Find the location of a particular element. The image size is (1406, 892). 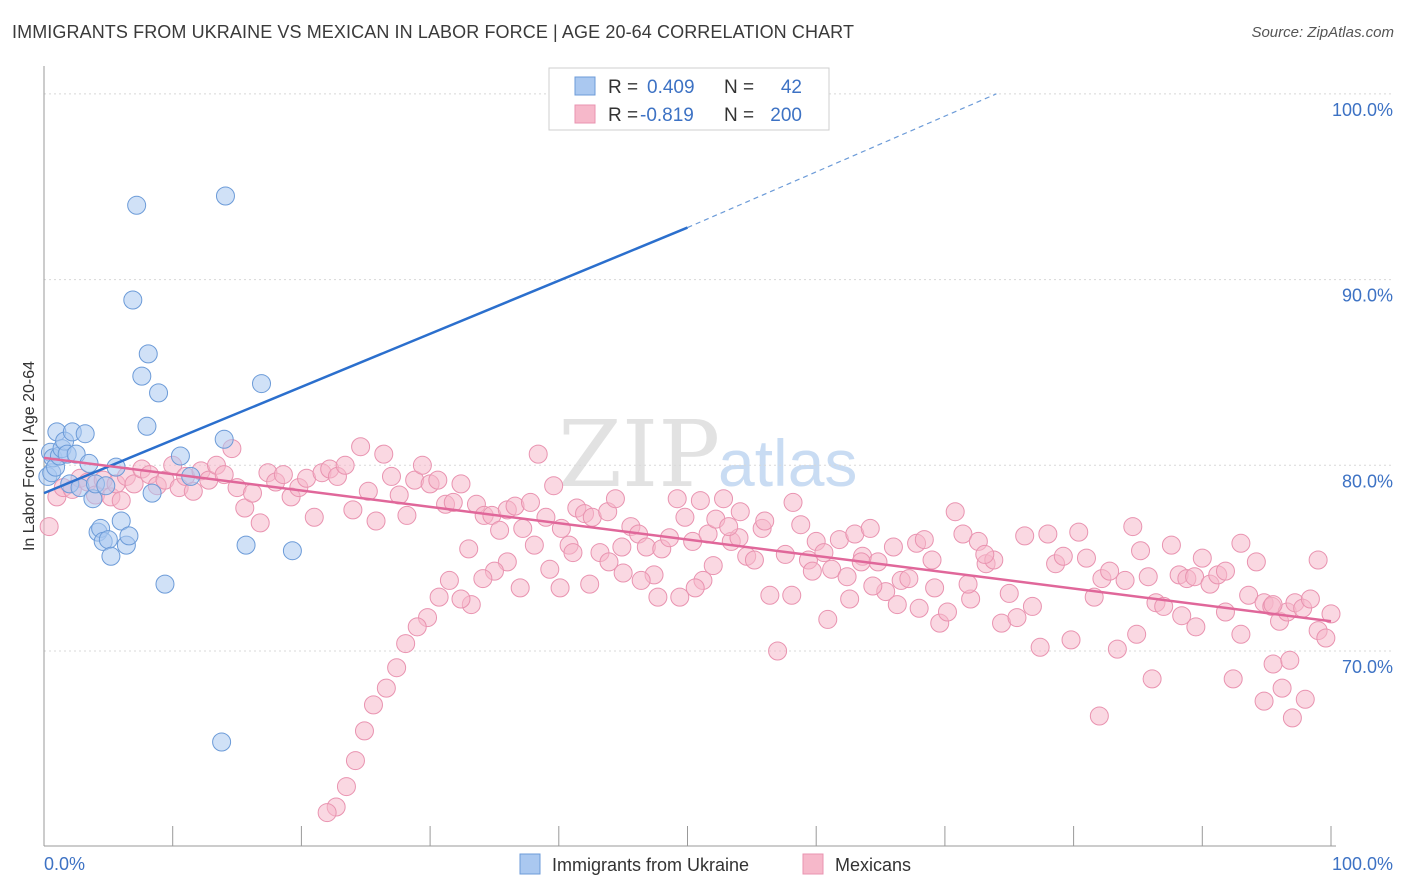

x-ticks is located at coordinates (687, 836).